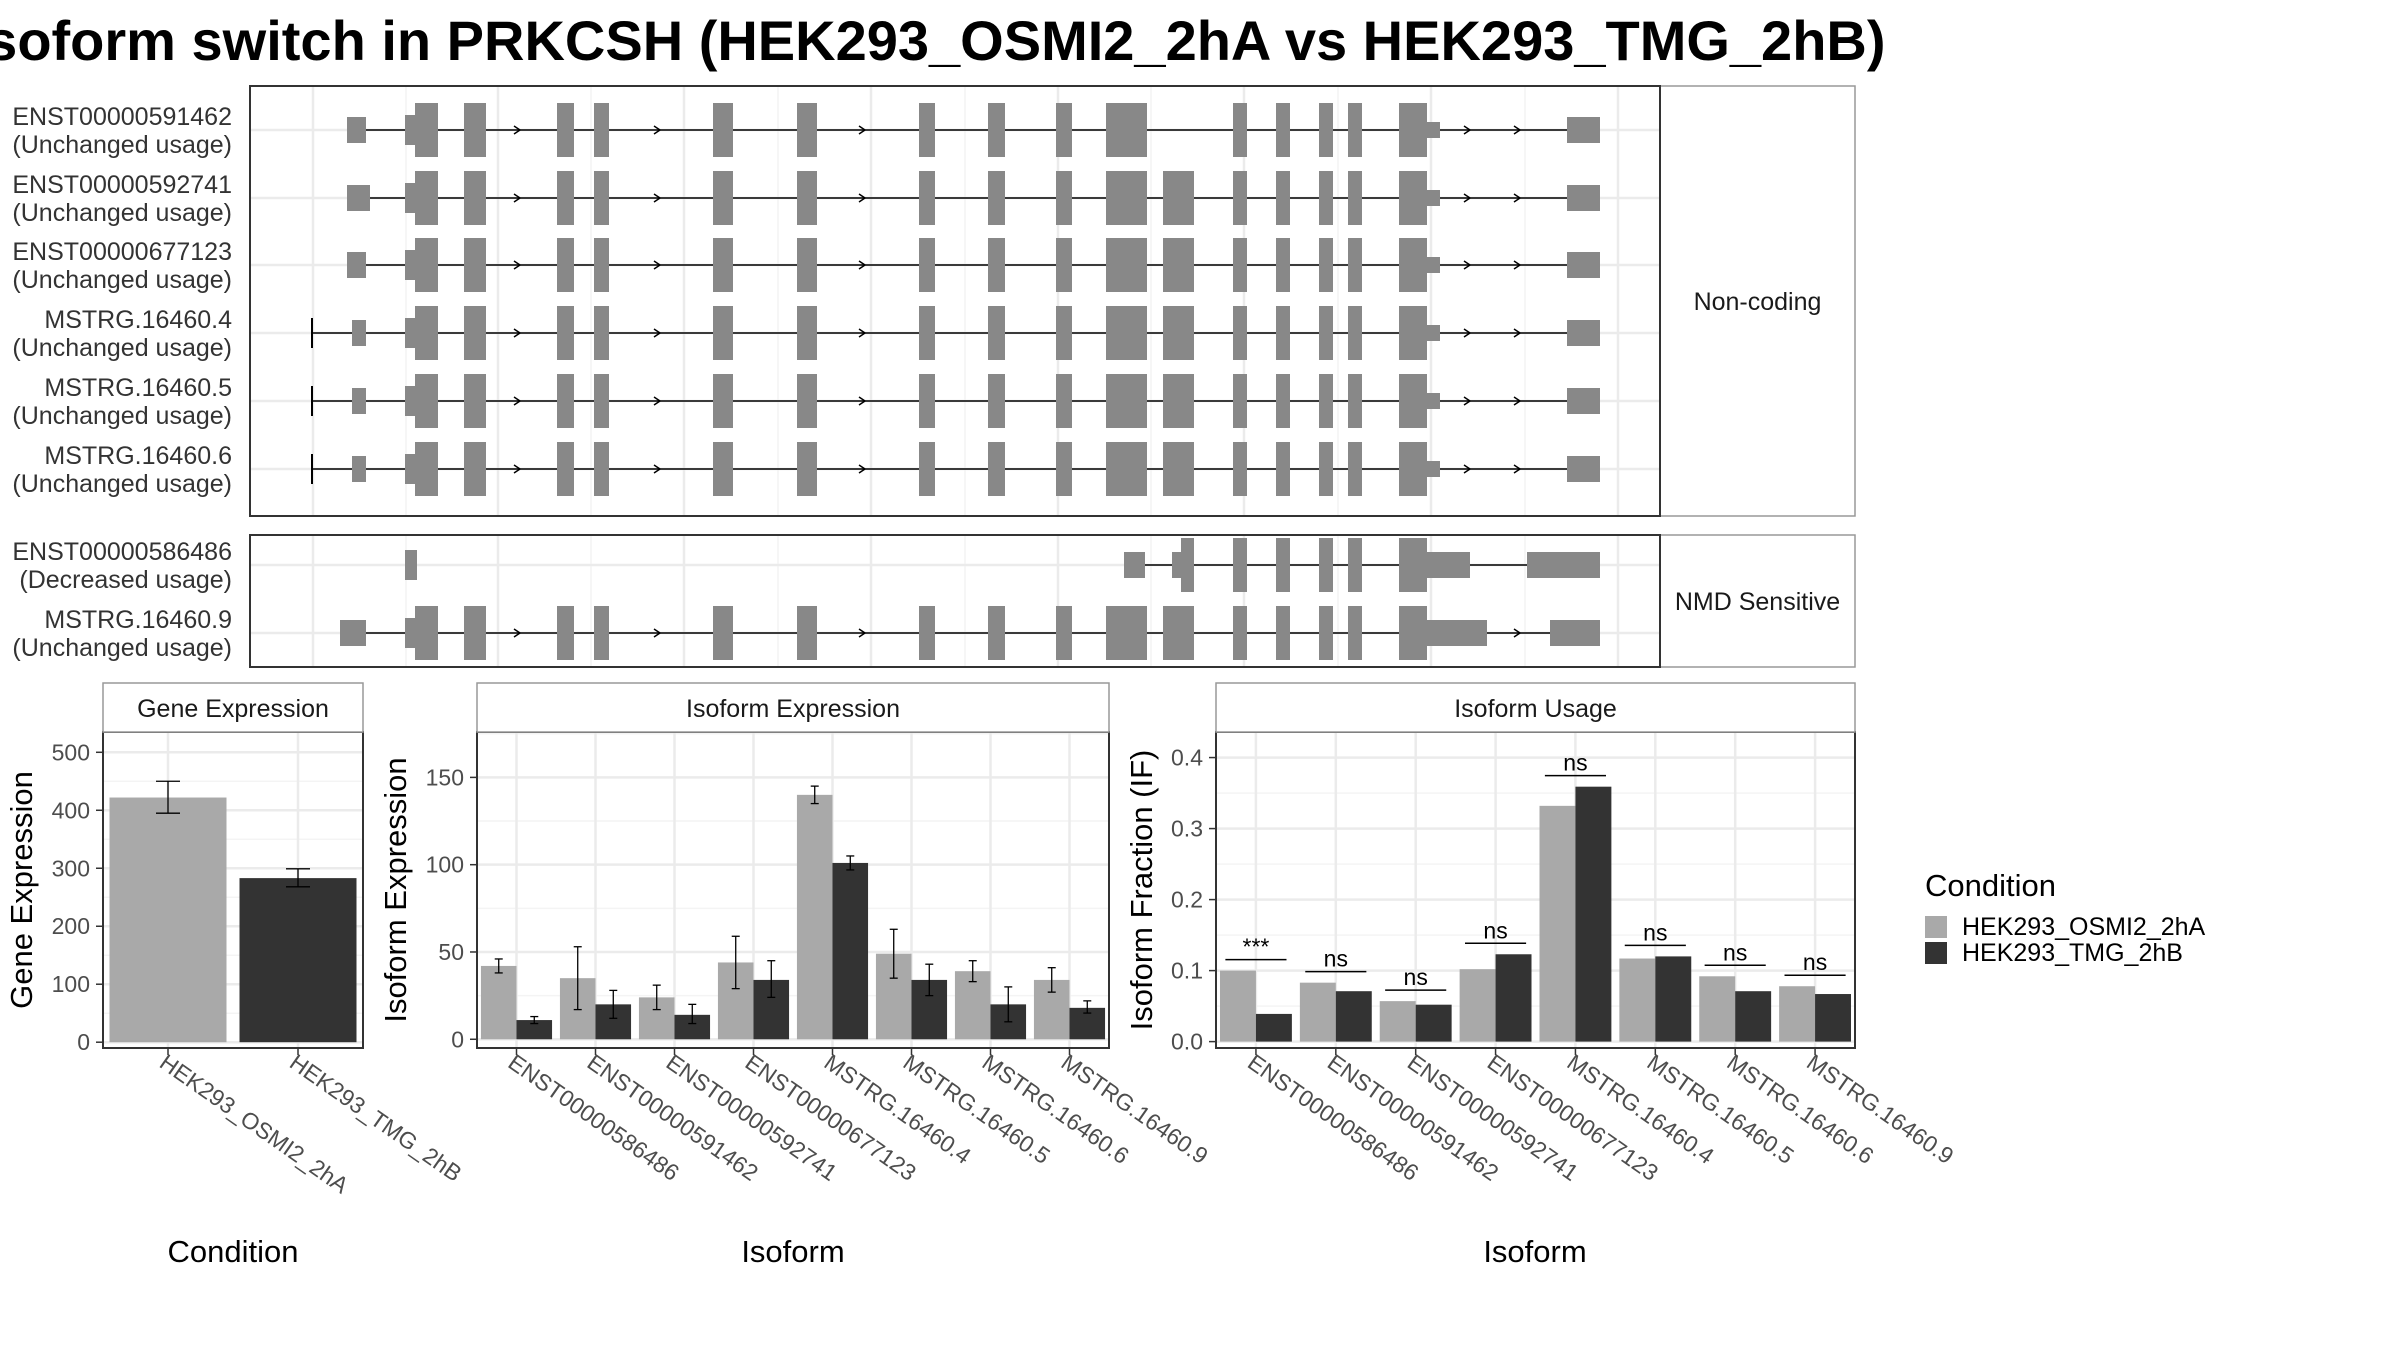  Describe the element at coordinates (21, 890) in the screenshot. I see `y-axis-title: Gene Expression` at that location.